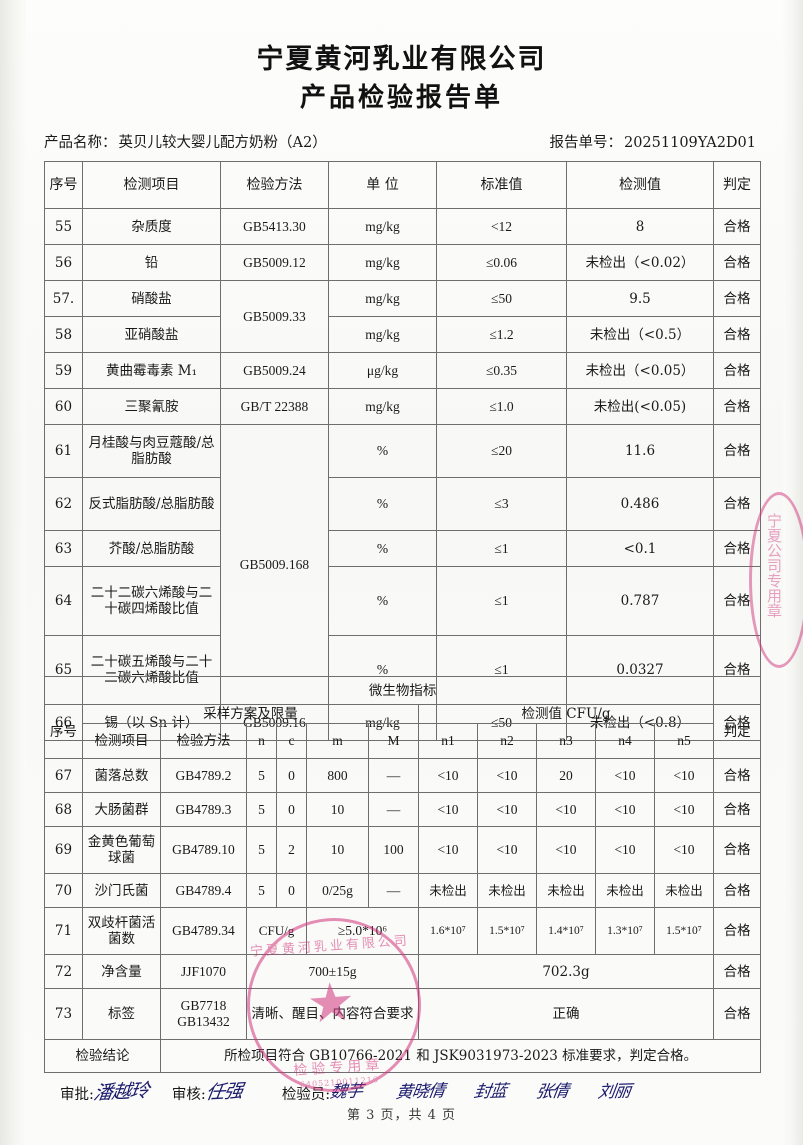 Image resolution: width=803 pixels, height=1145 pixels. I want to click on cell-method-merged: GB5009.168, so click(274, 564).